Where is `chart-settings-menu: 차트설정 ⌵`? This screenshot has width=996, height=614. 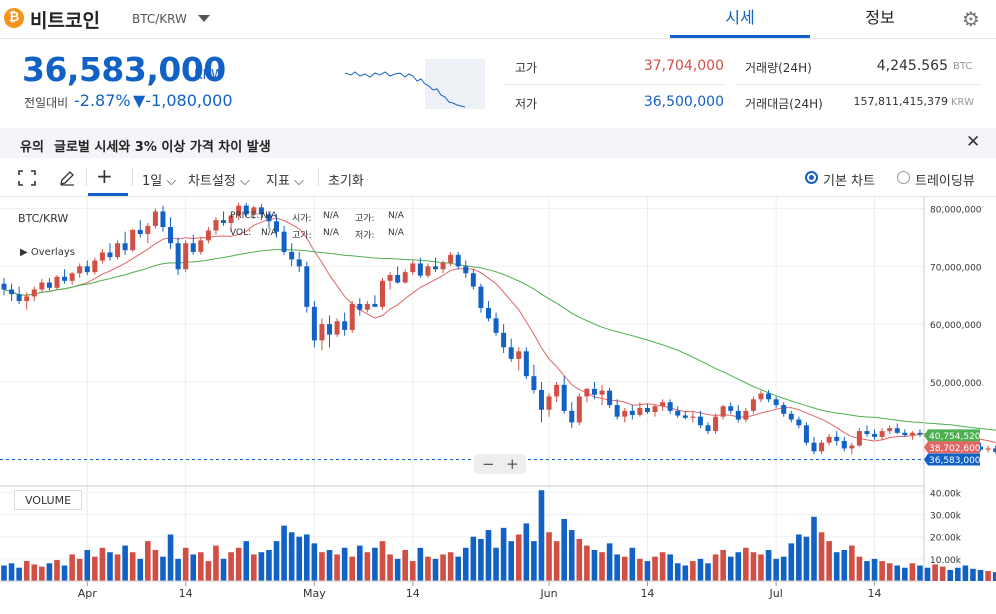 chart-settings-menu: 차트설정 ⌵ is located at coordinates (219, 181).